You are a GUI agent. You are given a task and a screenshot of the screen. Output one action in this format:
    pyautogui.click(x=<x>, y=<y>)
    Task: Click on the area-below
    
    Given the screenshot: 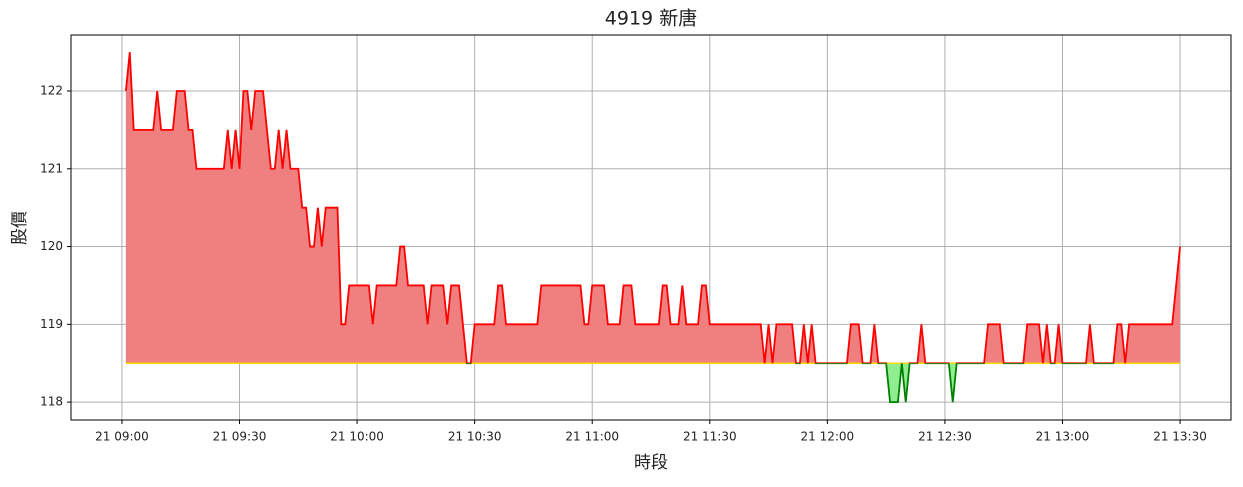 What is the action you would take?
    pyautogui.click(x=921, y=383)
    